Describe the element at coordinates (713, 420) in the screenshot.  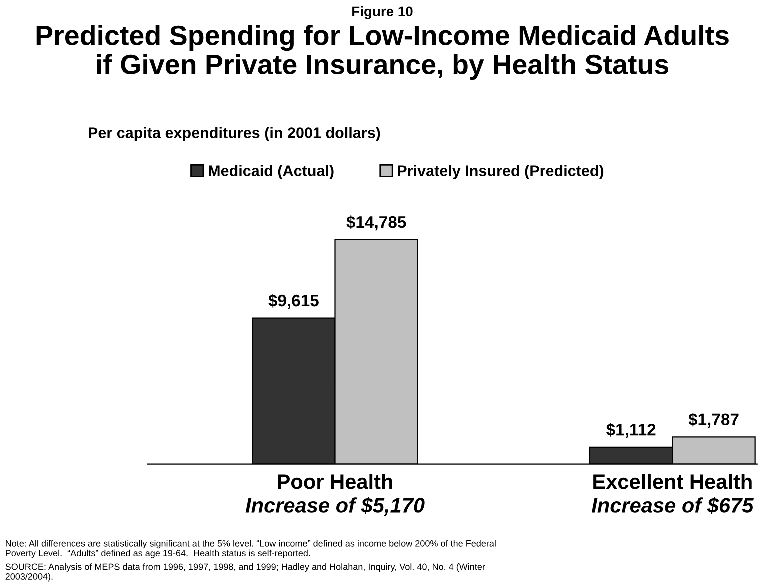
I see `data-label: $1,787` at that location.